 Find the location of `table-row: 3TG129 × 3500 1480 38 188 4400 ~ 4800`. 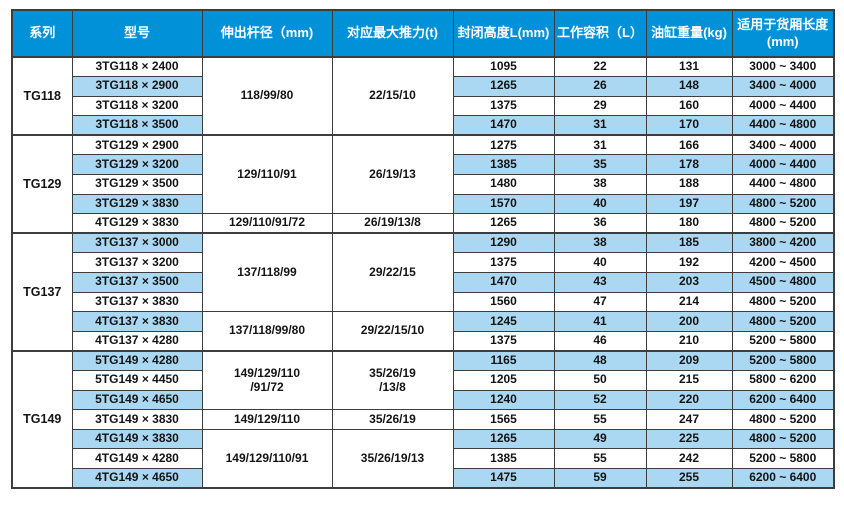

table-row: 3TG129 × 3500 1480 38 188 4400 ~ 4800 is located at coordinates (423, 184).